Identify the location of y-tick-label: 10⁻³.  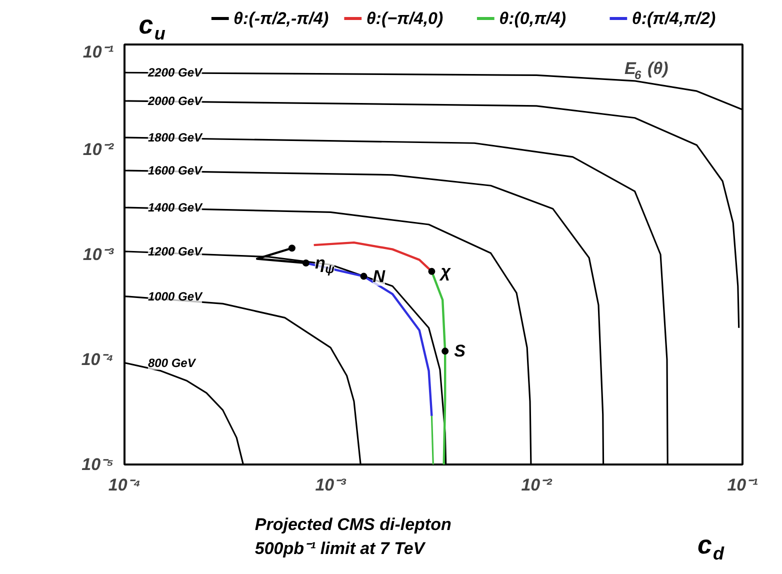
(98, 254).